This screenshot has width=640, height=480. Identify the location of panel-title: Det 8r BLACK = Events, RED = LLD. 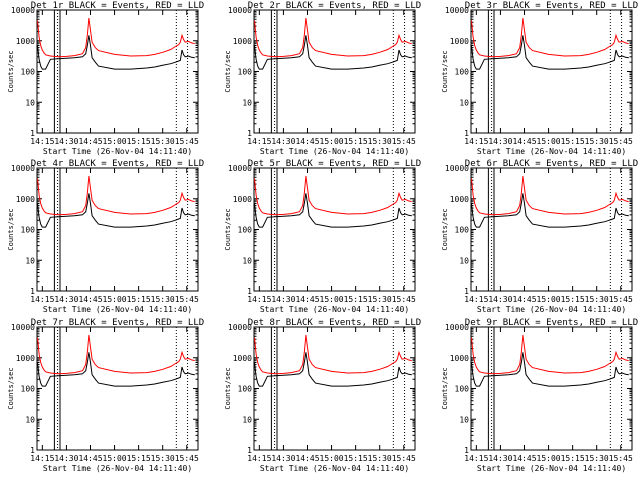
(334, 323).